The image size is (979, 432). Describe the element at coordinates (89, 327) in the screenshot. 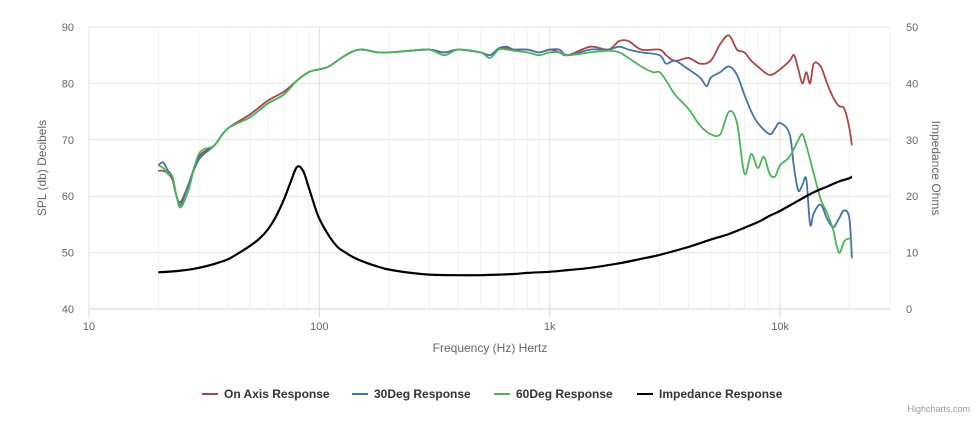

I see `x-tick-label: 10` at that location.